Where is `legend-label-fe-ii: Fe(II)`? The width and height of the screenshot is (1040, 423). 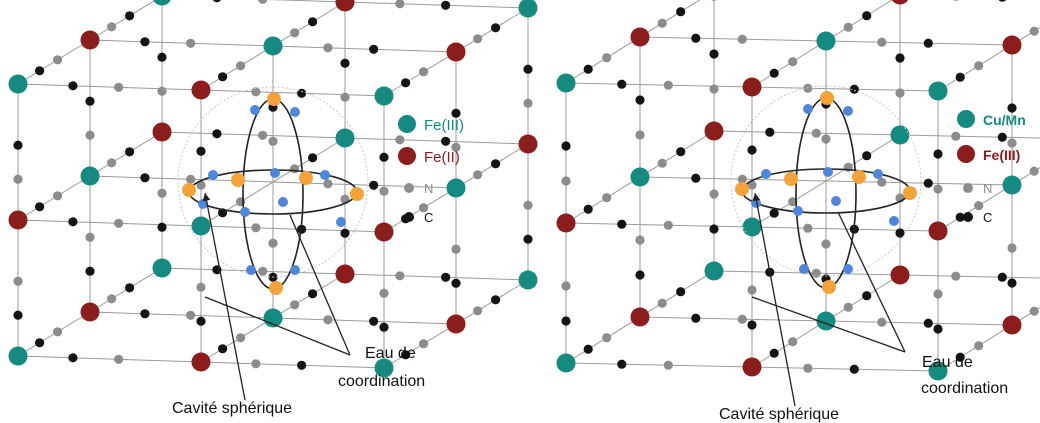
legend-label-fe-ii: Fe(II) is located at coordinates (442, 157).